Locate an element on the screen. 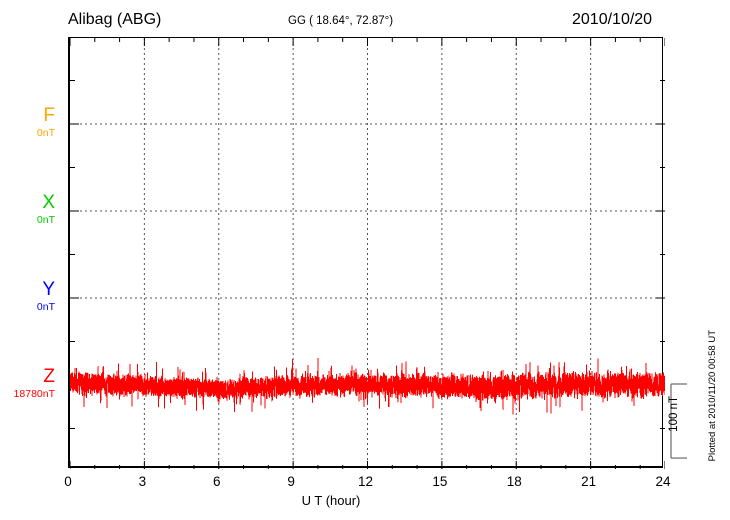  x-tick-label: 15 is located at coordinates (440, 481).